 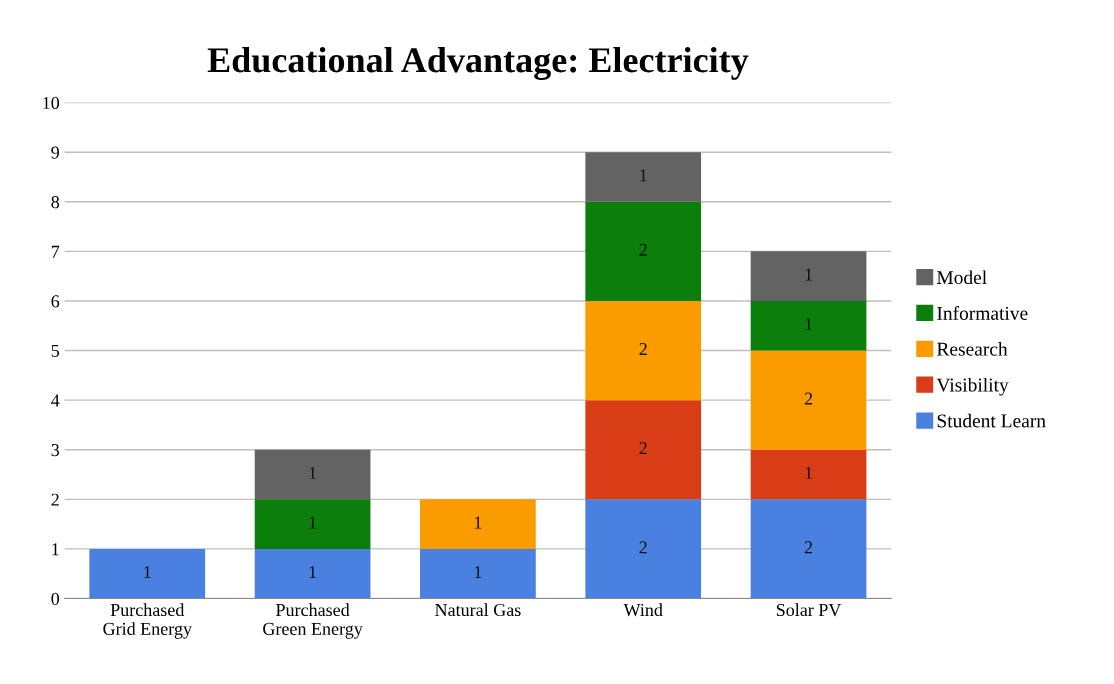 What do you see at coordinates (55, 400) in the screenshot?
I see `y-tick-label: 4` at bounding box center [55, 400].